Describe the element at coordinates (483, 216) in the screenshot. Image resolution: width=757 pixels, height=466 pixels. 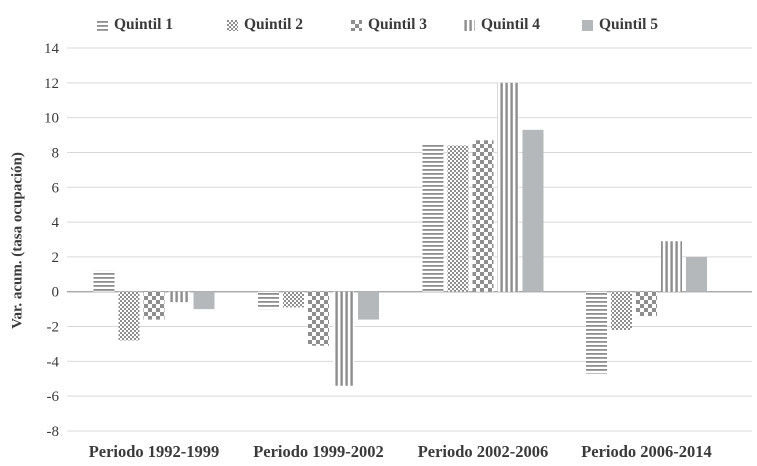
I see `bar-q3-period3` at that location.